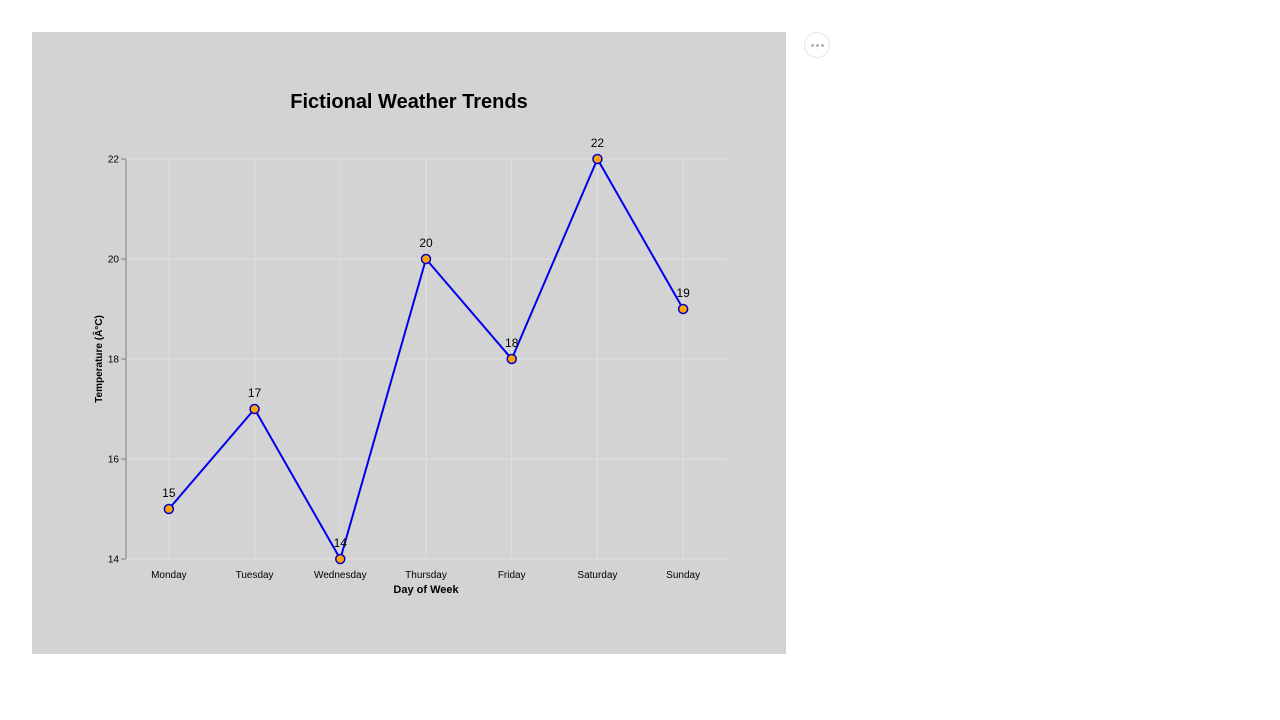 The width and height of the screenshot is (1280, 720). I want to click on y-tick-label: 16, so click(114, 460).